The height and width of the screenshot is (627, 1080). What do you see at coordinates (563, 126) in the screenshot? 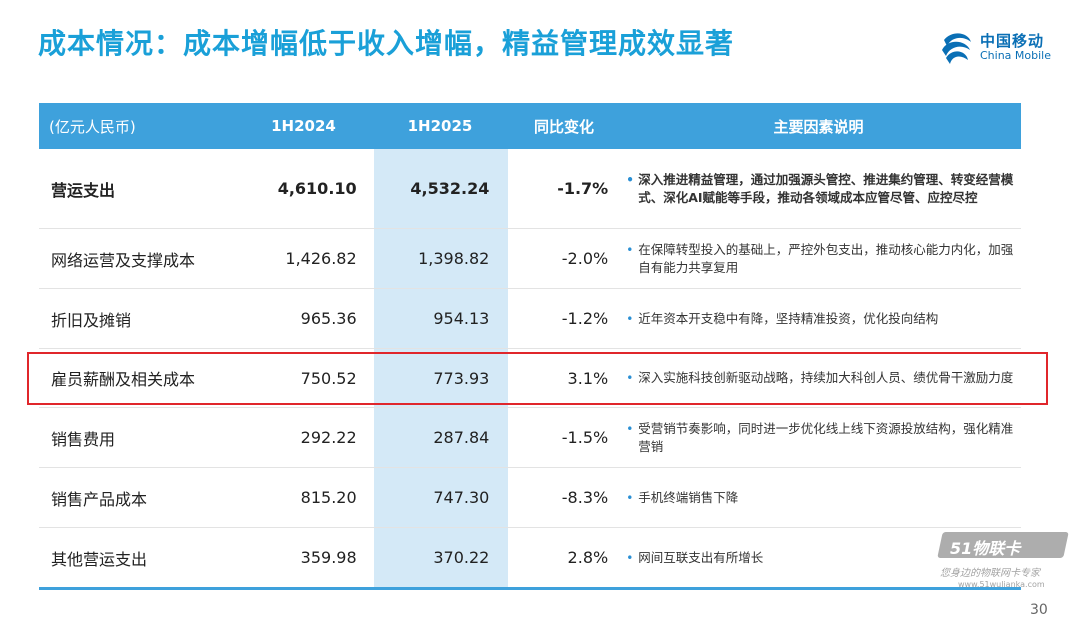
I see `header-yoy: 同比变化` at bounding box center [563, 126].